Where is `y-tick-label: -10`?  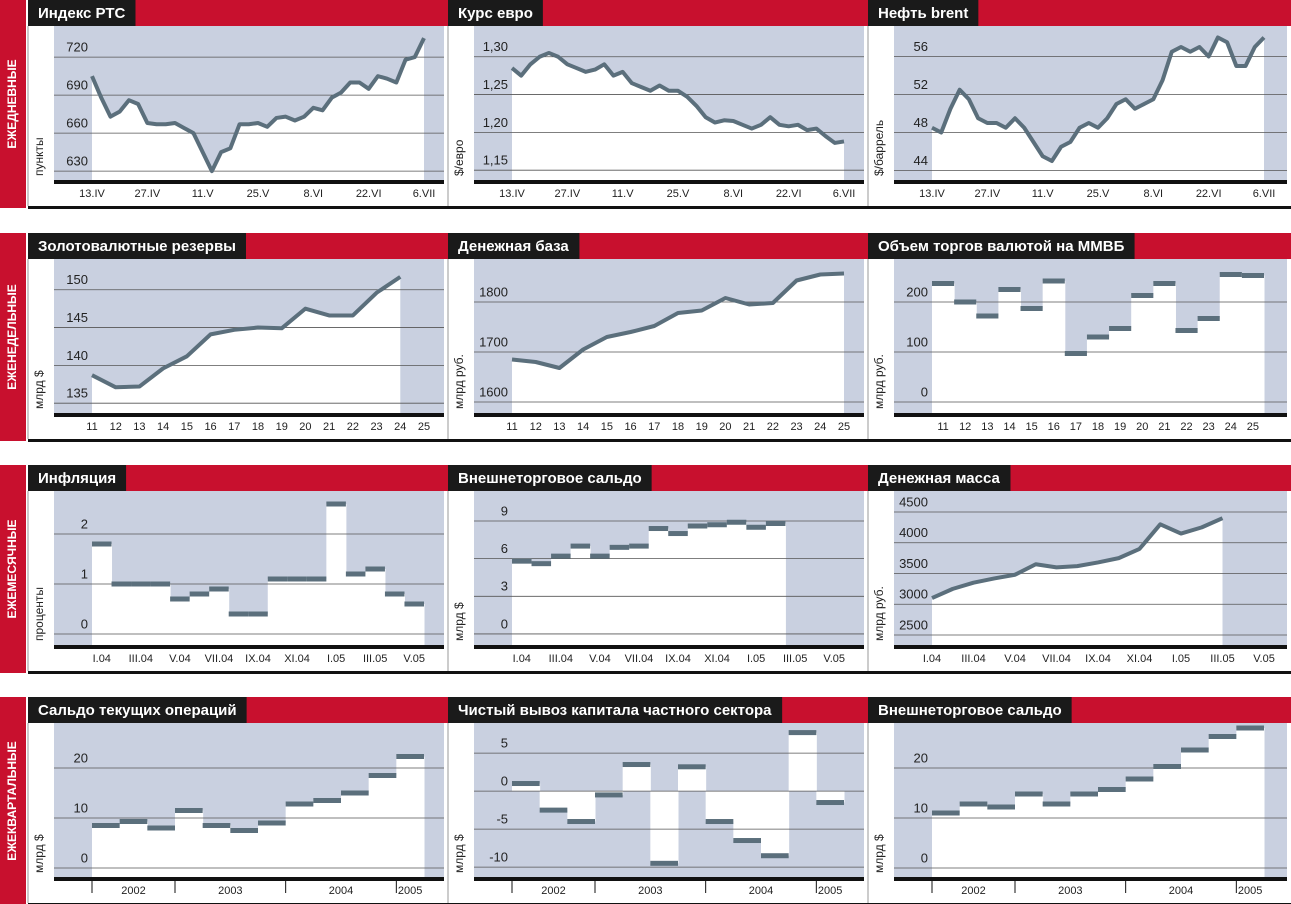 y-tick-label: -10 is located at coordinates (498, 857).